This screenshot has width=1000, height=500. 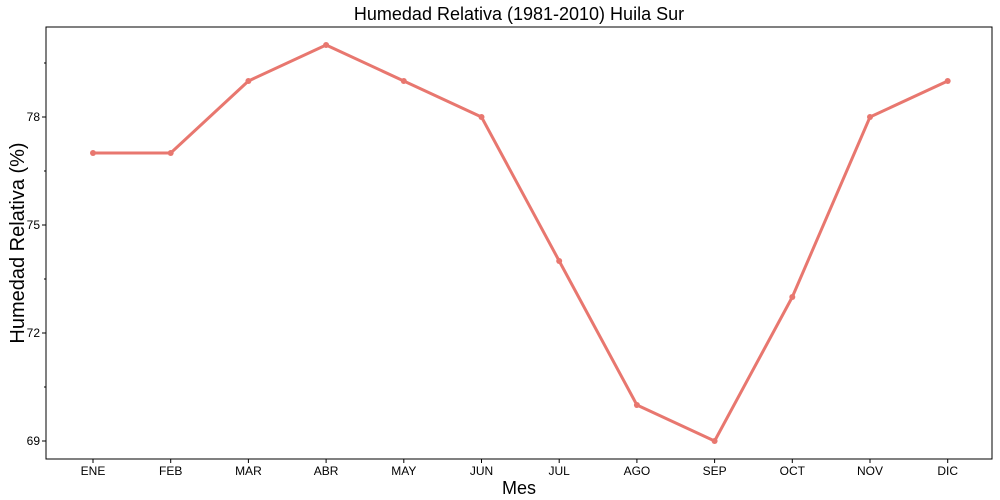 I want to click on x-tick-label: FEB, so click(x=170, y=471).